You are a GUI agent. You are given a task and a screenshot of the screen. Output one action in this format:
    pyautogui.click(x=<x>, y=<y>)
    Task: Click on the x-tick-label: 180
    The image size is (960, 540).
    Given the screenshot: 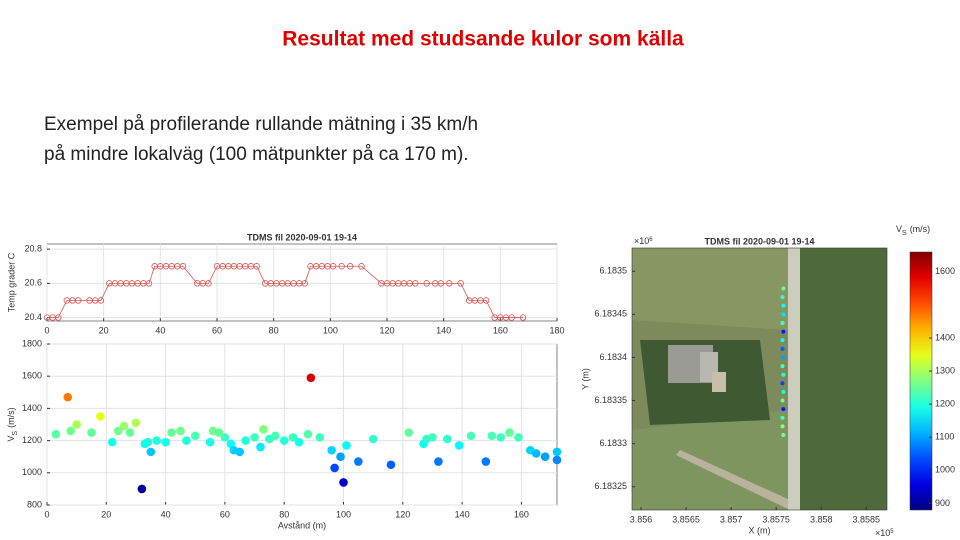 What is the action you would take?
    pyautogui.click(x=556, y=330)
    